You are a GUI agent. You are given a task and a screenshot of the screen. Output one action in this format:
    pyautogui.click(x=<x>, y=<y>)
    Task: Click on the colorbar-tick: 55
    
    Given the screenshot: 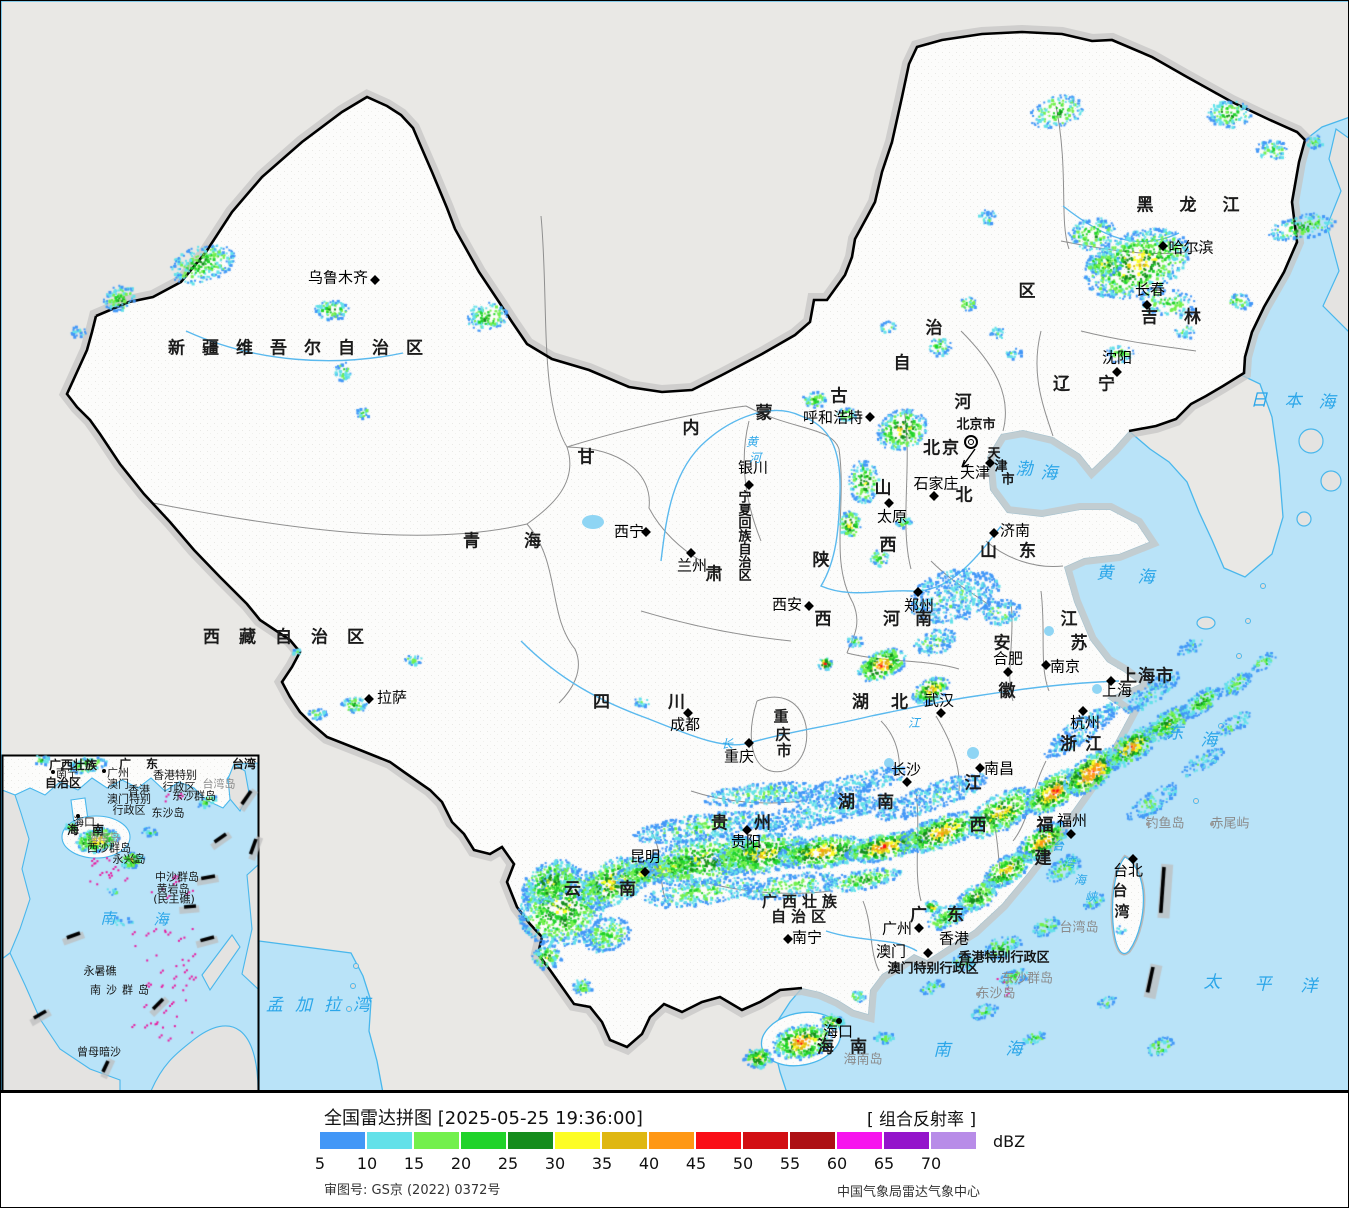 What is the action you would take?
    pyautogui.click(x=790, y=1163)
    